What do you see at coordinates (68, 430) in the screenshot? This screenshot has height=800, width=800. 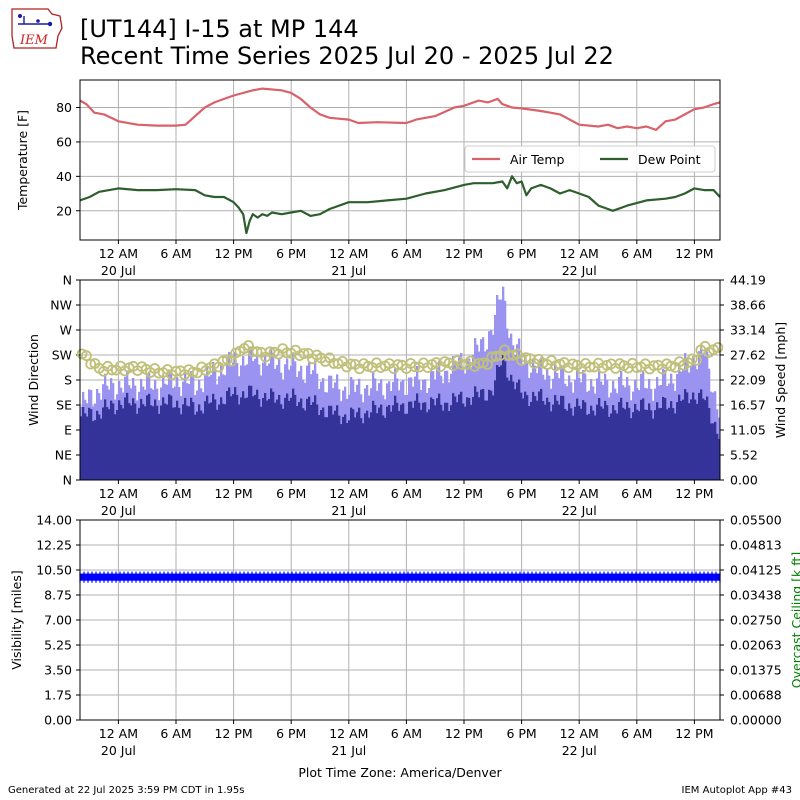 I see `direction-tick-label: E` at bounding box center [68, 430].